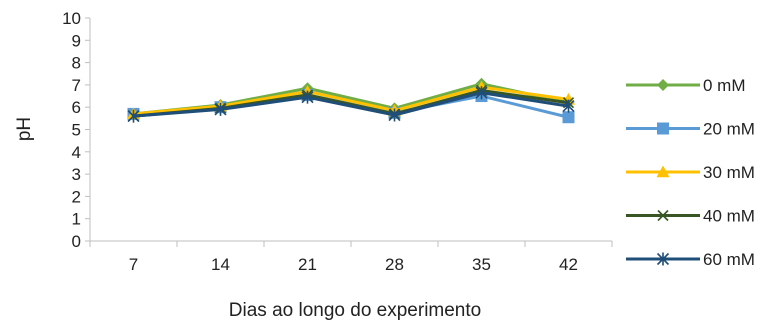 This screenshot has width=781, height=324. Describe the element at coordinates (220, 264) in the screenshot. I see `x-tick-label: 14` at that location.